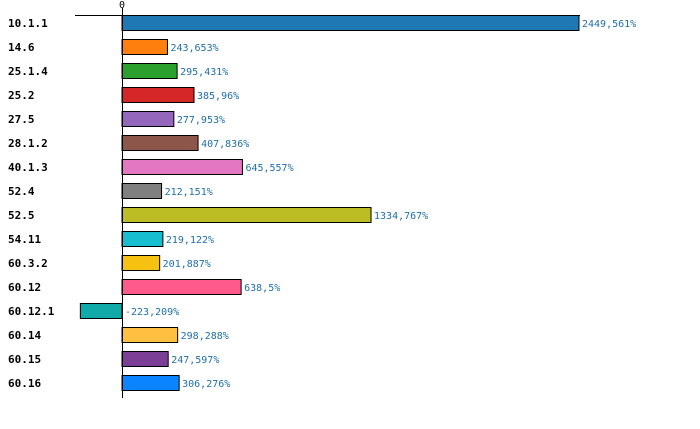  What do you see at coordinates (122, 5) in the screenshot?
I see `zero-tick-label: 0` at bounding box center [122, 5].